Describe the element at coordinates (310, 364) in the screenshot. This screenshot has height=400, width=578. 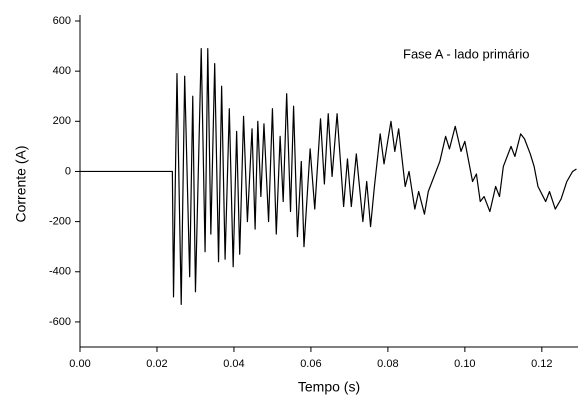
I see `x-tick-label: 0.06` at that location.